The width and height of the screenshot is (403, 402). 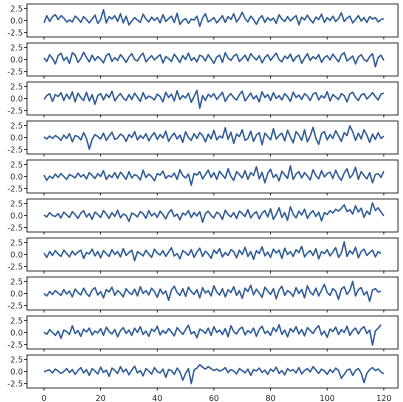 What do you see at coordinates (15, 306) in the screenshot?
I see `panel-8-ytick-label: -2.5` at bounding box center [15, 306].